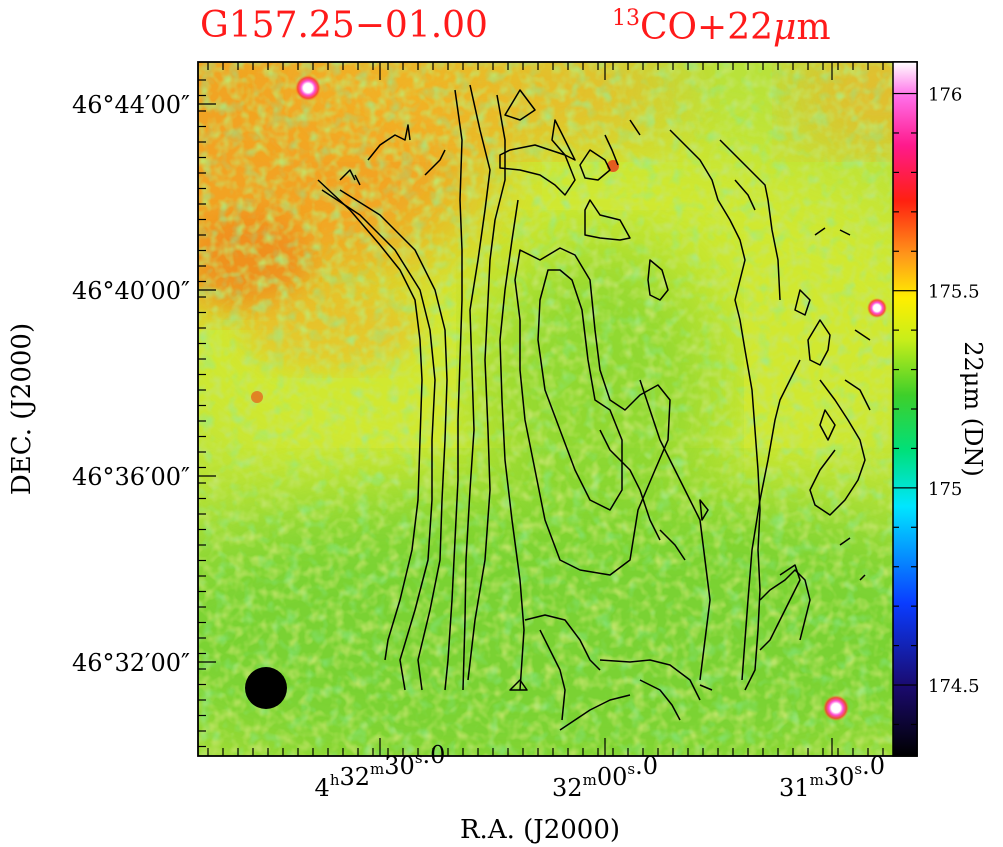 This screenshot has height=847, width=1003. What do you see at coordinates (131, 384) in the screenshot?
I see `y-tick-labels: 46°44′00″ 46°40′00″ 46°36′00″ 46°32′00″` at bounding box center [131, 384].